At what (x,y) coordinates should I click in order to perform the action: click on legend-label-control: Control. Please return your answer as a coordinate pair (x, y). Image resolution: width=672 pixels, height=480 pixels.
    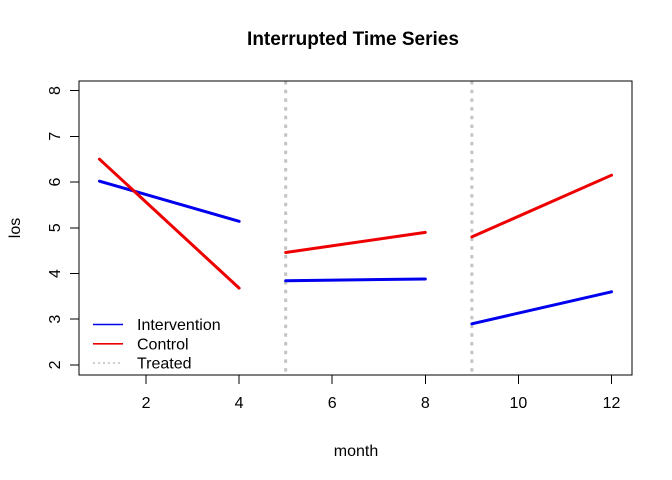
    Looking at the image, I should click on (163, 344).